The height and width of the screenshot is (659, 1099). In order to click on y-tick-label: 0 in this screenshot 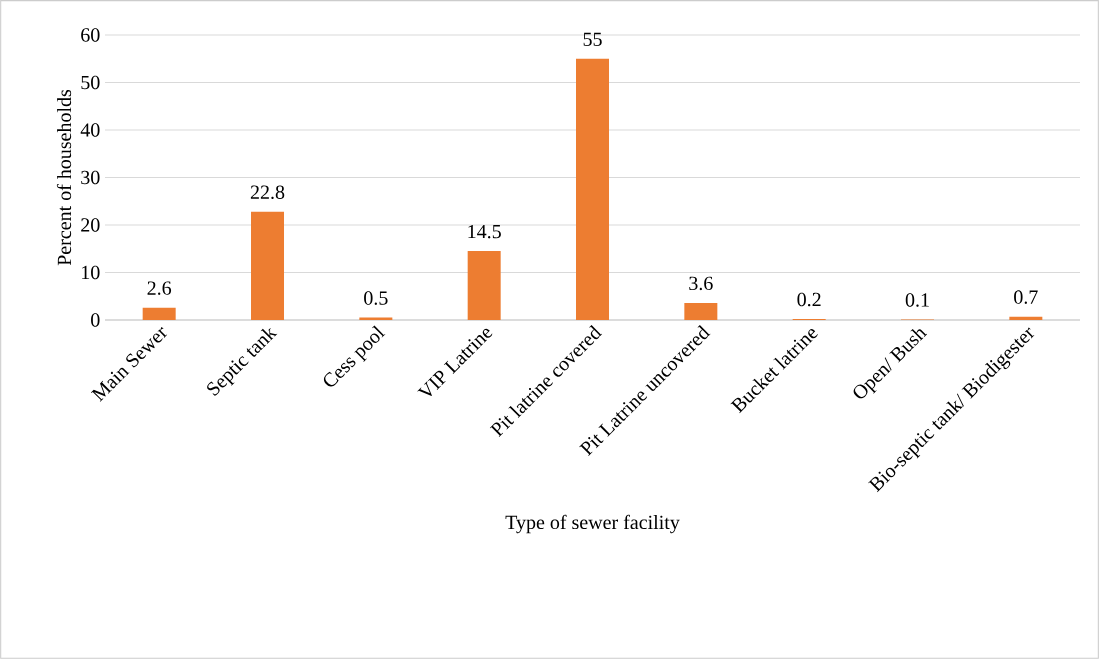, I will do `click(95, 320)`.